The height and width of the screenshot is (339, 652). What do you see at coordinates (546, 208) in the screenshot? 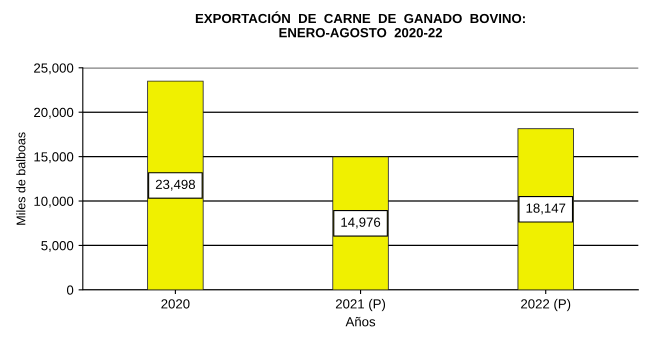
I see `data-label: 18,147` at bounding box center [546, 208].